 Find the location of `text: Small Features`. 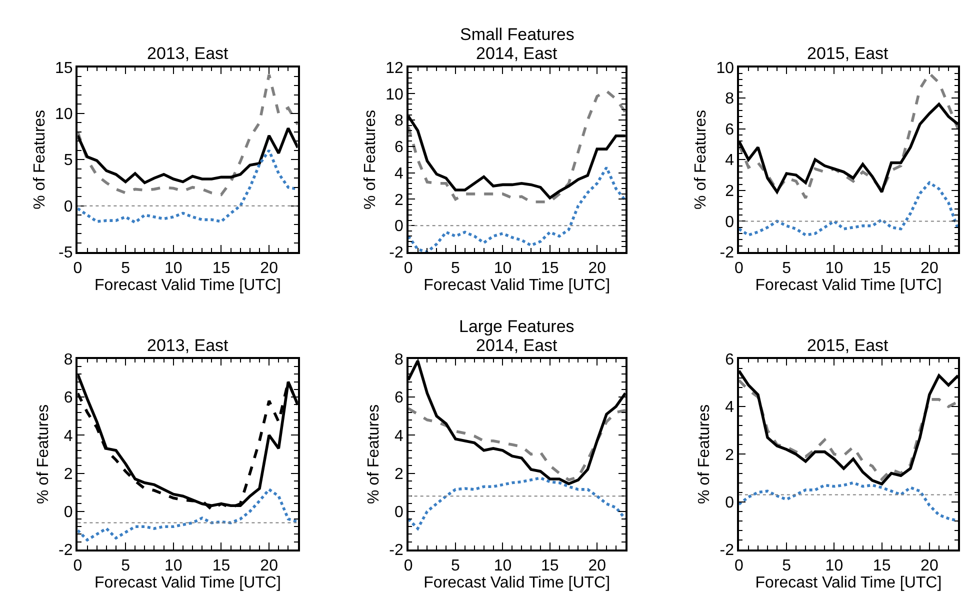

text: Small Features is located at coordinates (517, 34).